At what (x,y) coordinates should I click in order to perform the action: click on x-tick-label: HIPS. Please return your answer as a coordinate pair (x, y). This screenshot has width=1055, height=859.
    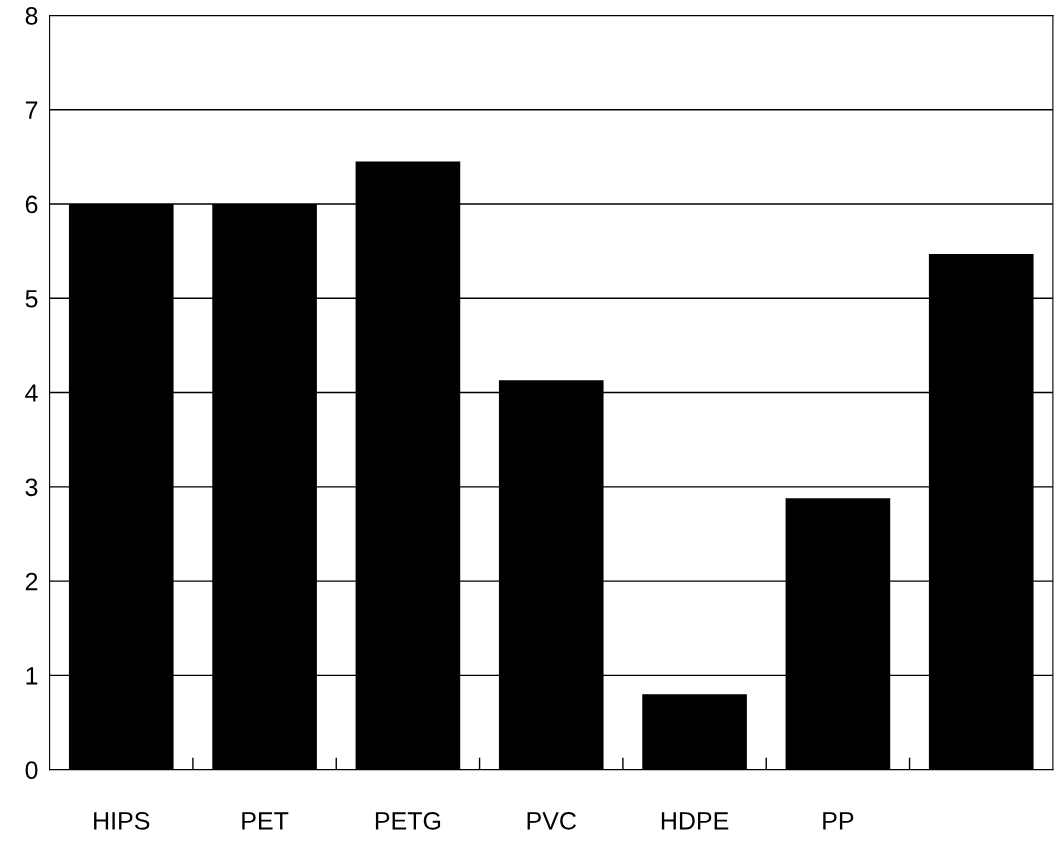
    Looking at the image, I should click on (122, 820).